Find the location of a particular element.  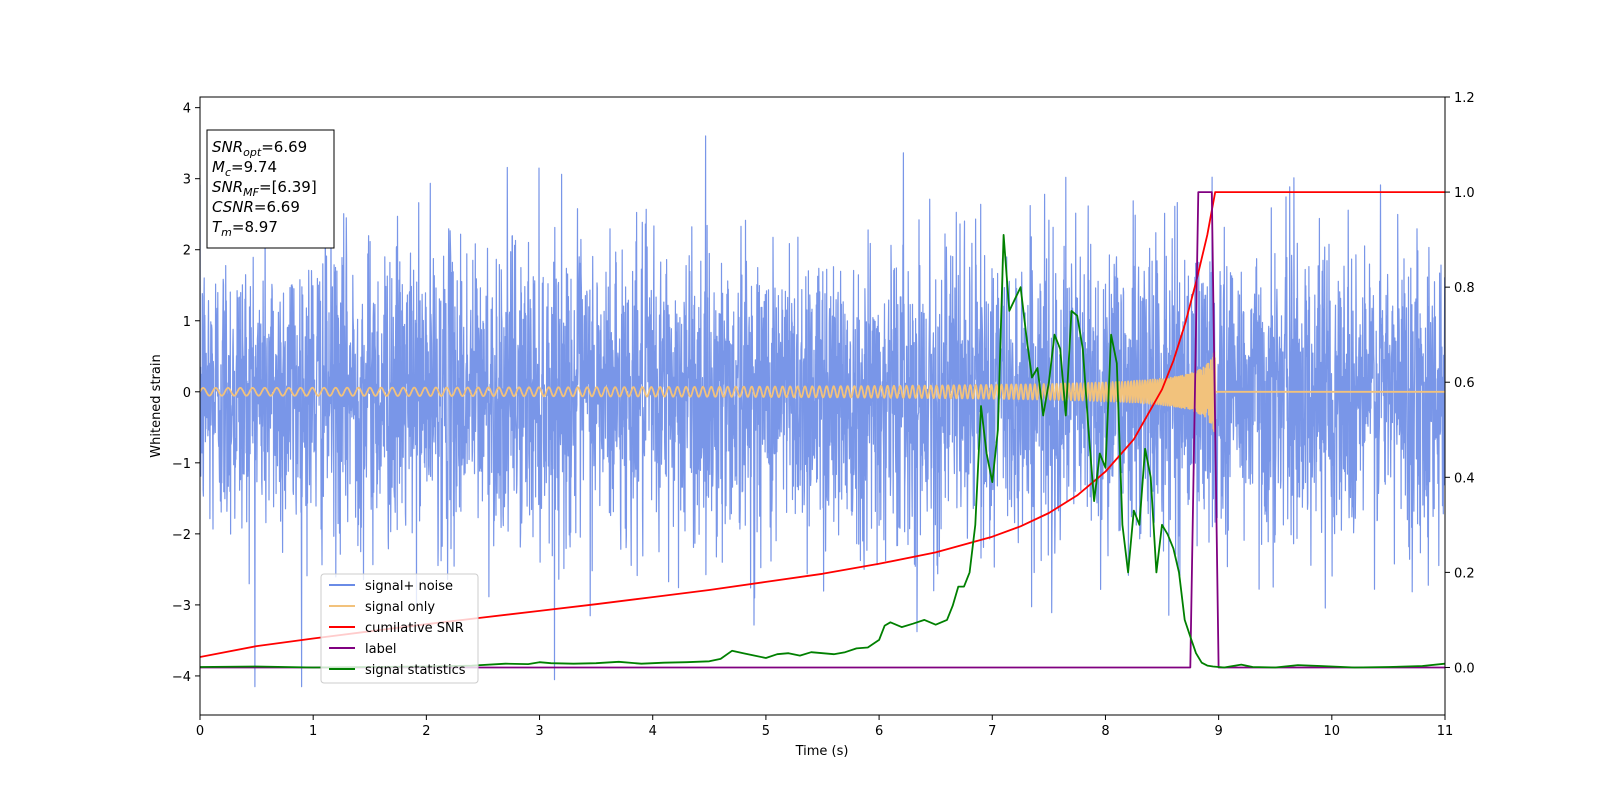

x-tick-label: 0 is located at coordinates (200, 731).